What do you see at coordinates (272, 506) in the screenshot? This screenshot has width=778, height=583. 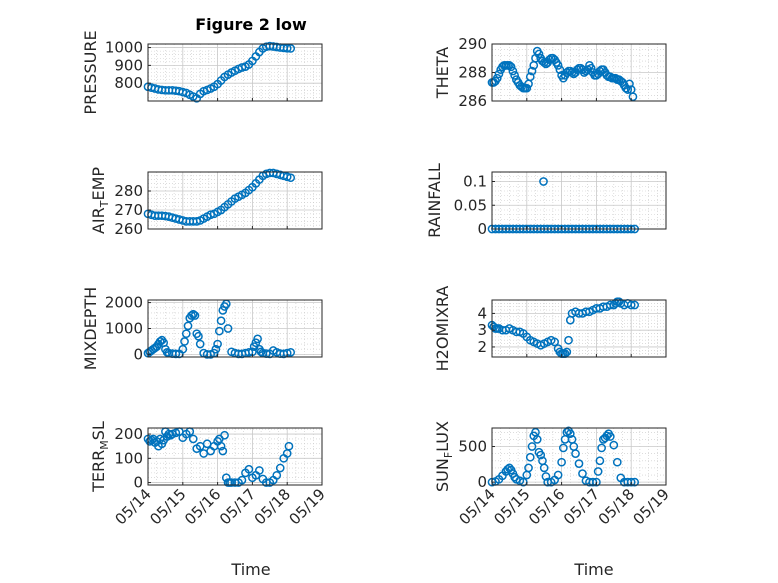 I see `x-tick-label: 05/18` at bounding box center [272, 506].